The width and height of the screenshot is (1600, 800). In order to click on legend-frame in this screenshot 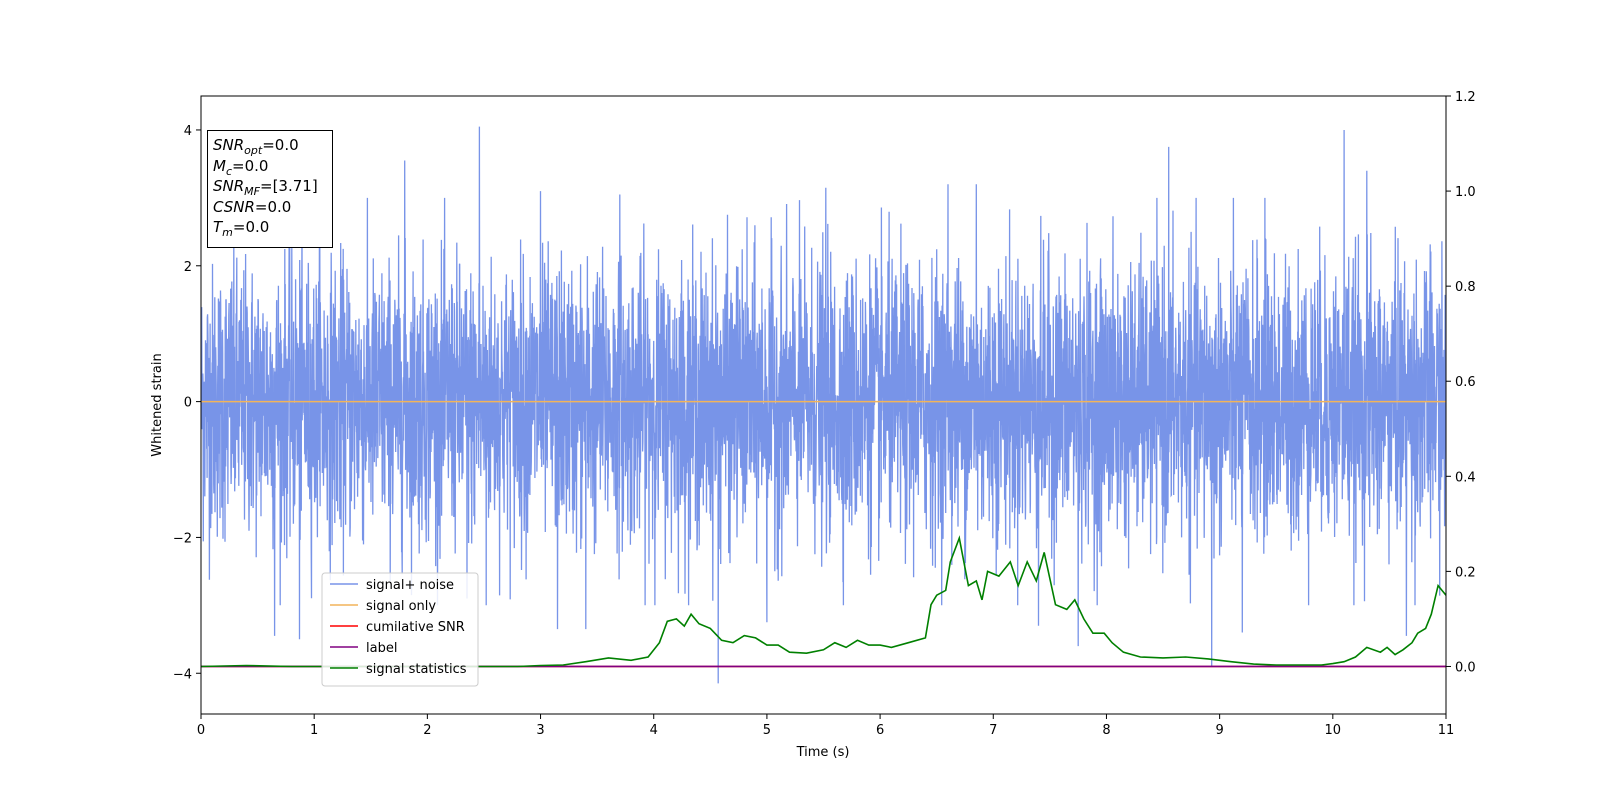, I will do `click(400, 629)`.